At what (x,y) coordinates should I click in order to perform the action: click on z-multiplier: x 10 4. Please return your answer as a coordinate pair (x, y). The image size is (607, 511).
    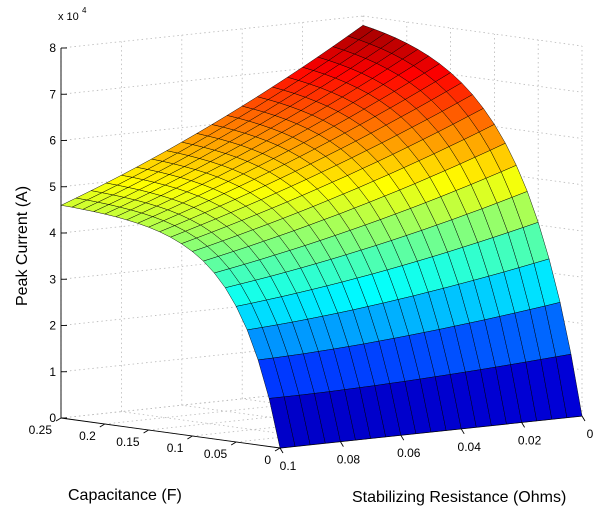
    Looking at the image, I should click on (72, 14).